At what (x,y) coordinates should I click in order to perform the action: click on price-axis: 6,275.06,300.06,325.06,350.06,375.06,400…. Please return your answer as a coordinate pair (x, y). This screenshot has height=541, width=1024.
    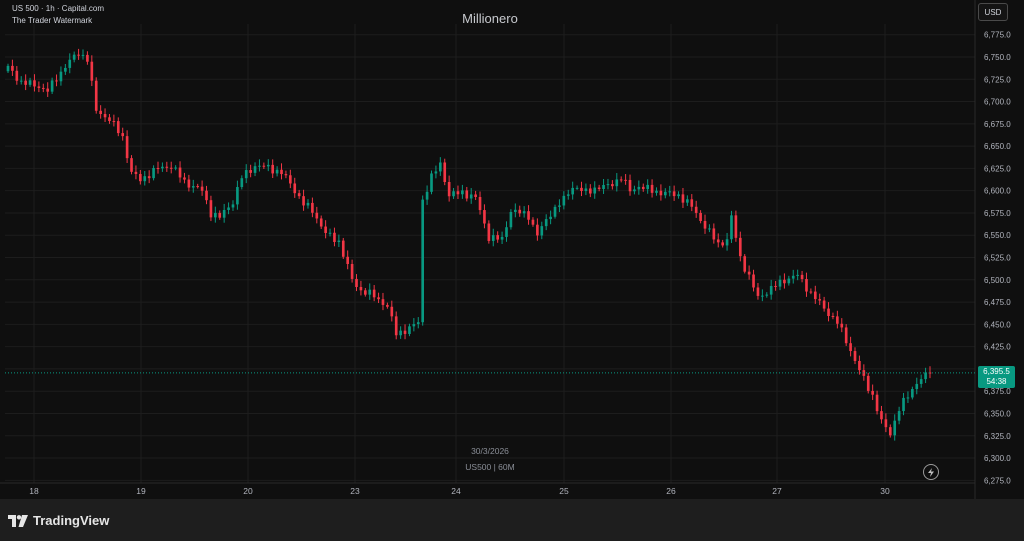
    Looking at the image, I should click on (992, 249).